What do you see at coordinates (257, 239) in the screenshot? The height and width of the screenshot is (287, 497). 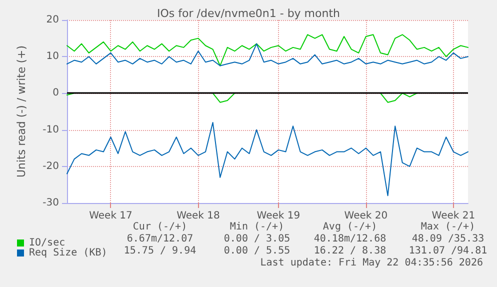 I see `text: 0.00 / 3.05` at bounding box center [257, 239].